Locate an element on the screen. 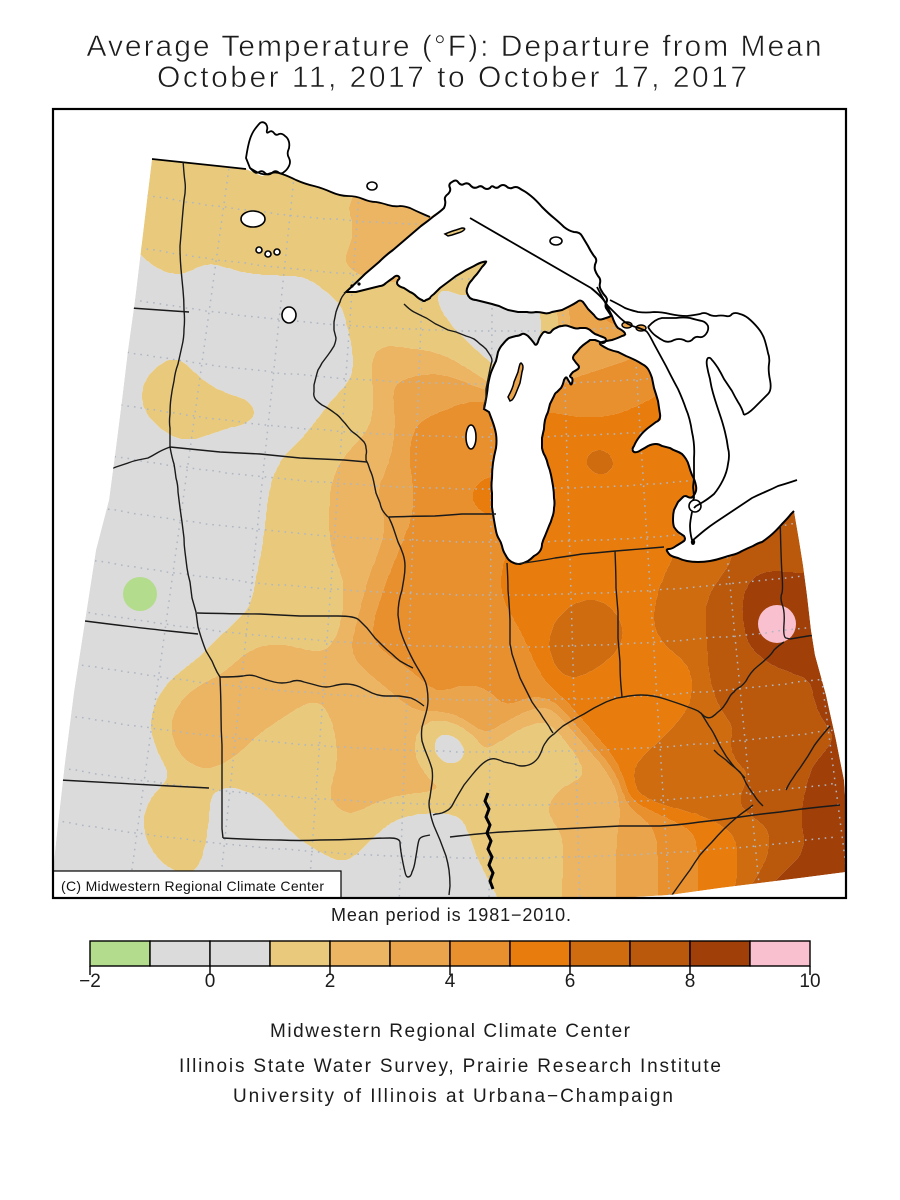  svg-text: 2 is located at coordinates (330, 981).